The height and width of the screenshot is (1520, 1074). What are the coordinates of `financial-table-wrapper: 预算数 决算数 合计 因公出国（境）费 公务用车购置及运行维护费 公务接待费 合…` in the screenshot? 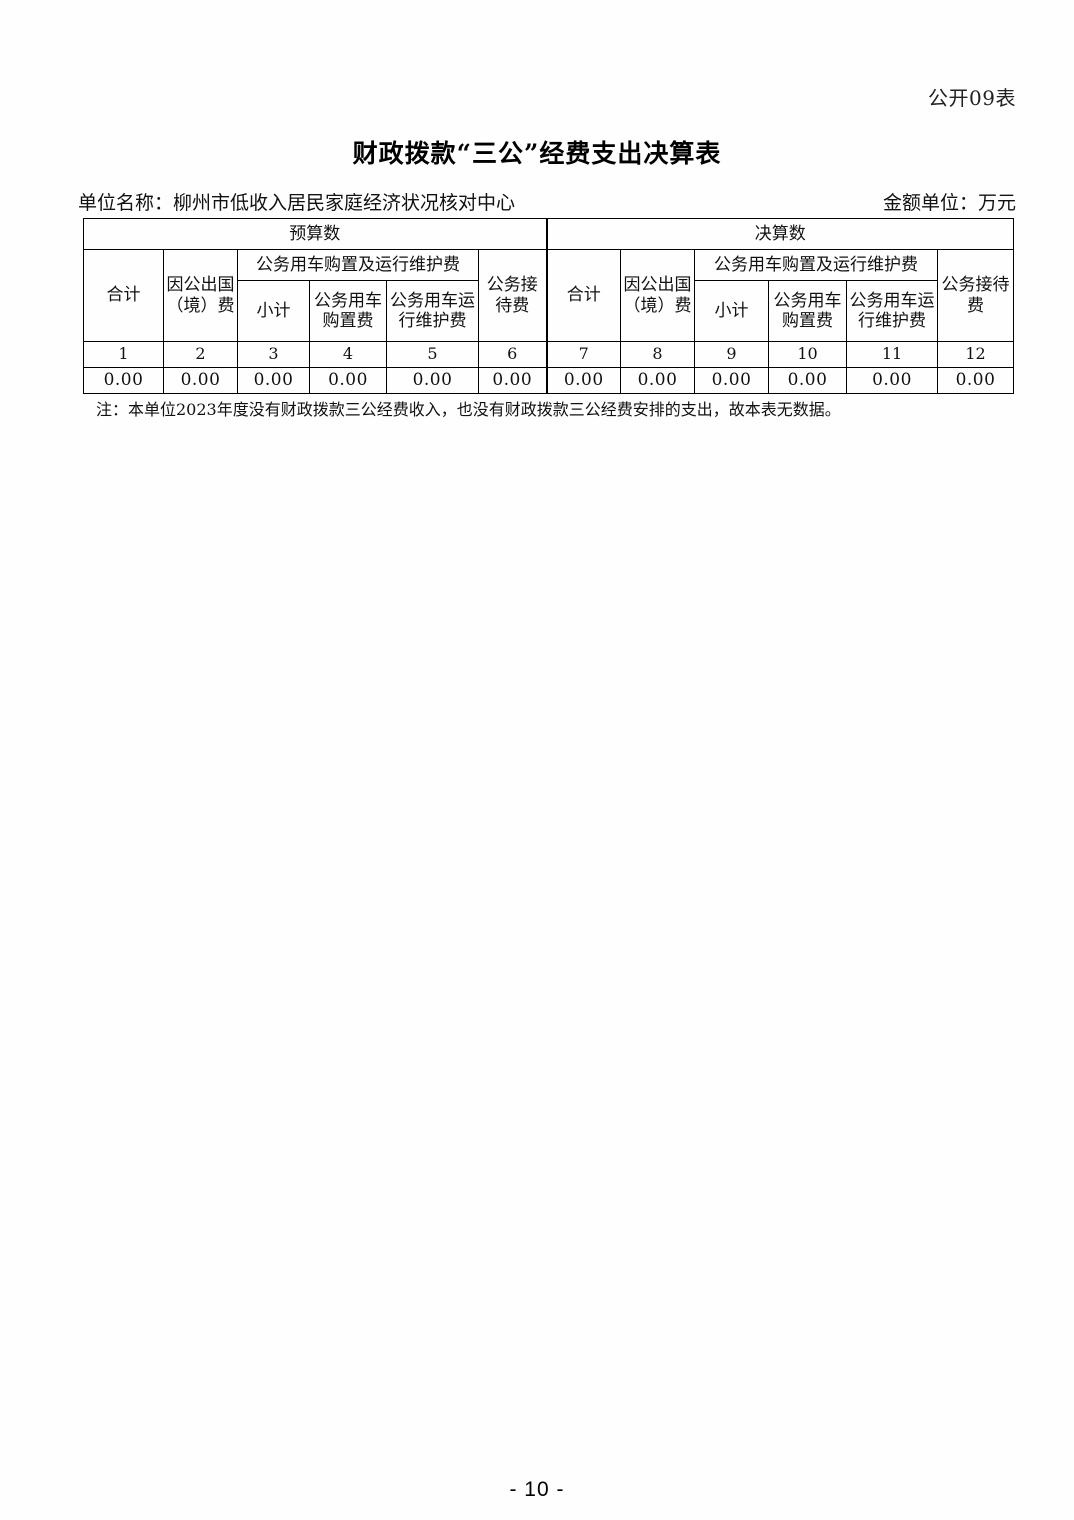 It's located at (548, 306).